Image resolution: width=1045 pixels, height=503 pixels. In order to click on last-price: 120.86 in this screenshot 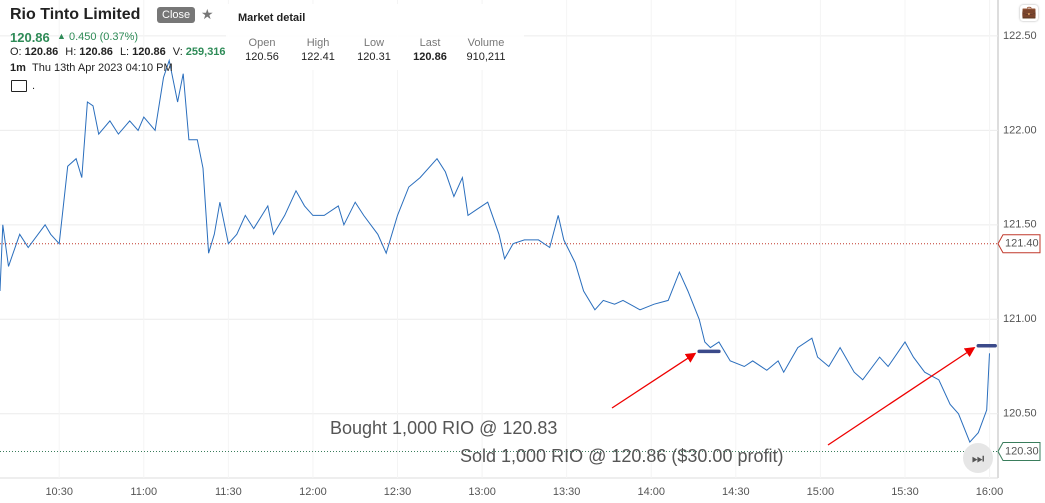, I will do `click(30, 37)`.